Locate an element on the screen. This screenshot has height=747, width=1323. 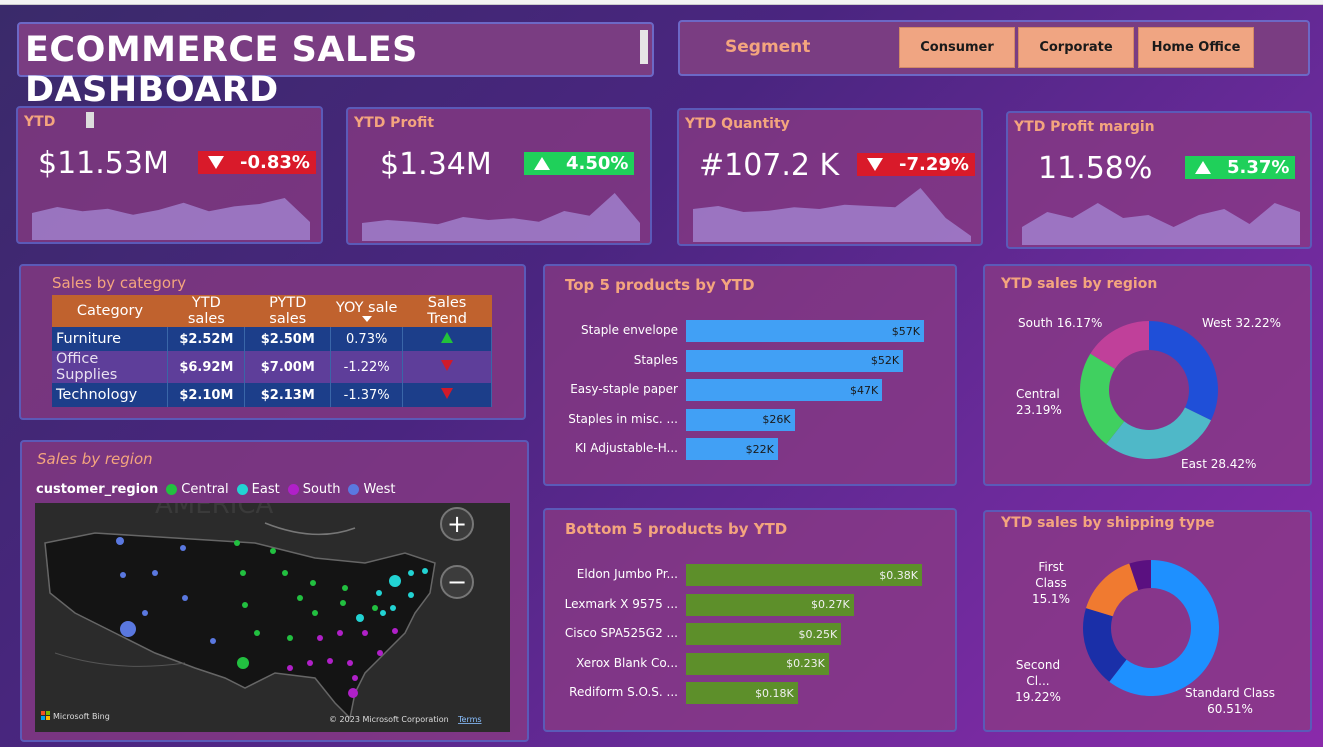
column-header-yoy-sale: YOY sale is located at coordinates (366, 311).